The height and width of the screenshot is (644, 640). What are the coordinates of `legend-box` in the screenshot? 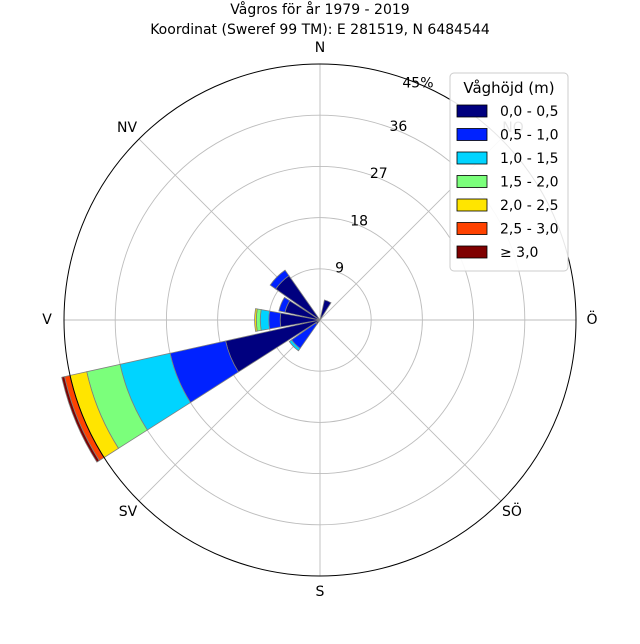 It's located at (509, 172).